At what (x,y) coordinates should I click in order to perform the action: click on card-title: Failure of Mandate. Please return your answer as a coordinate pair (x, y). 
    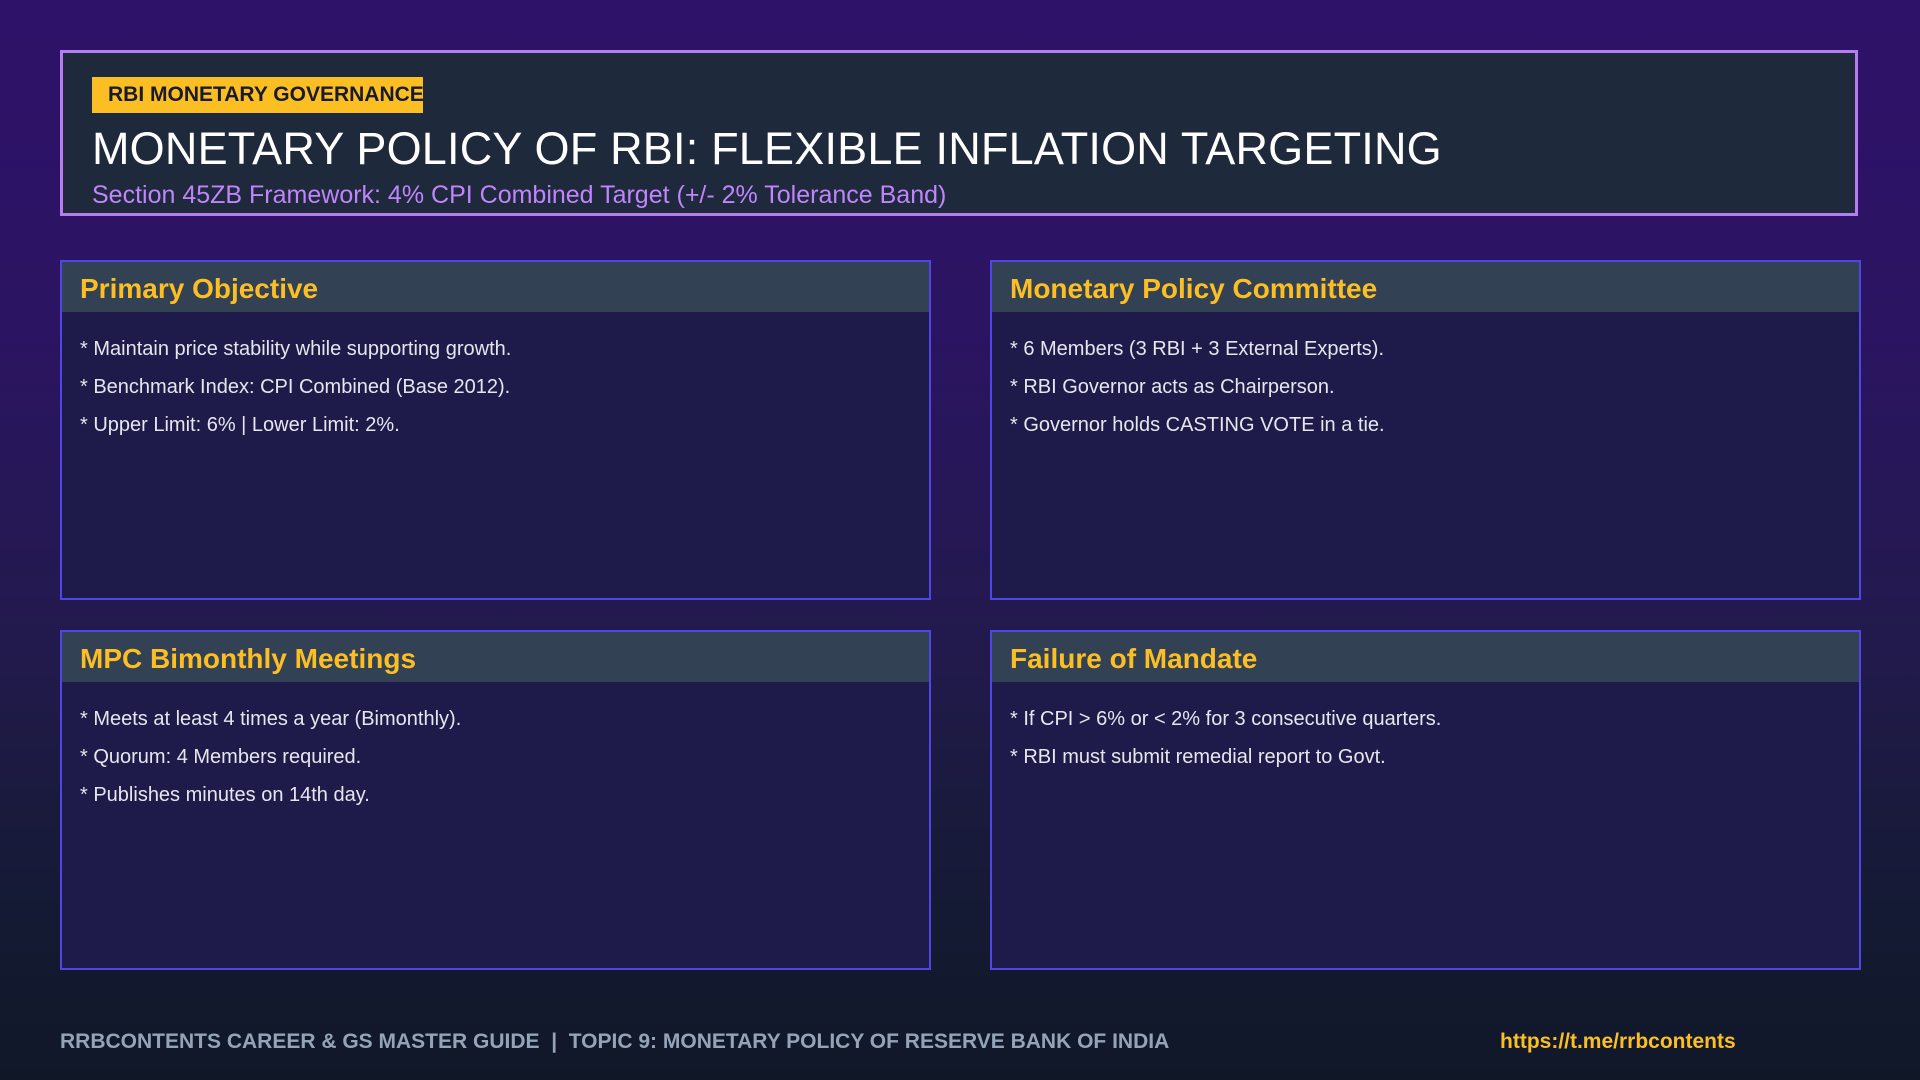
    Looking at the image, I should click on (1134, 658).